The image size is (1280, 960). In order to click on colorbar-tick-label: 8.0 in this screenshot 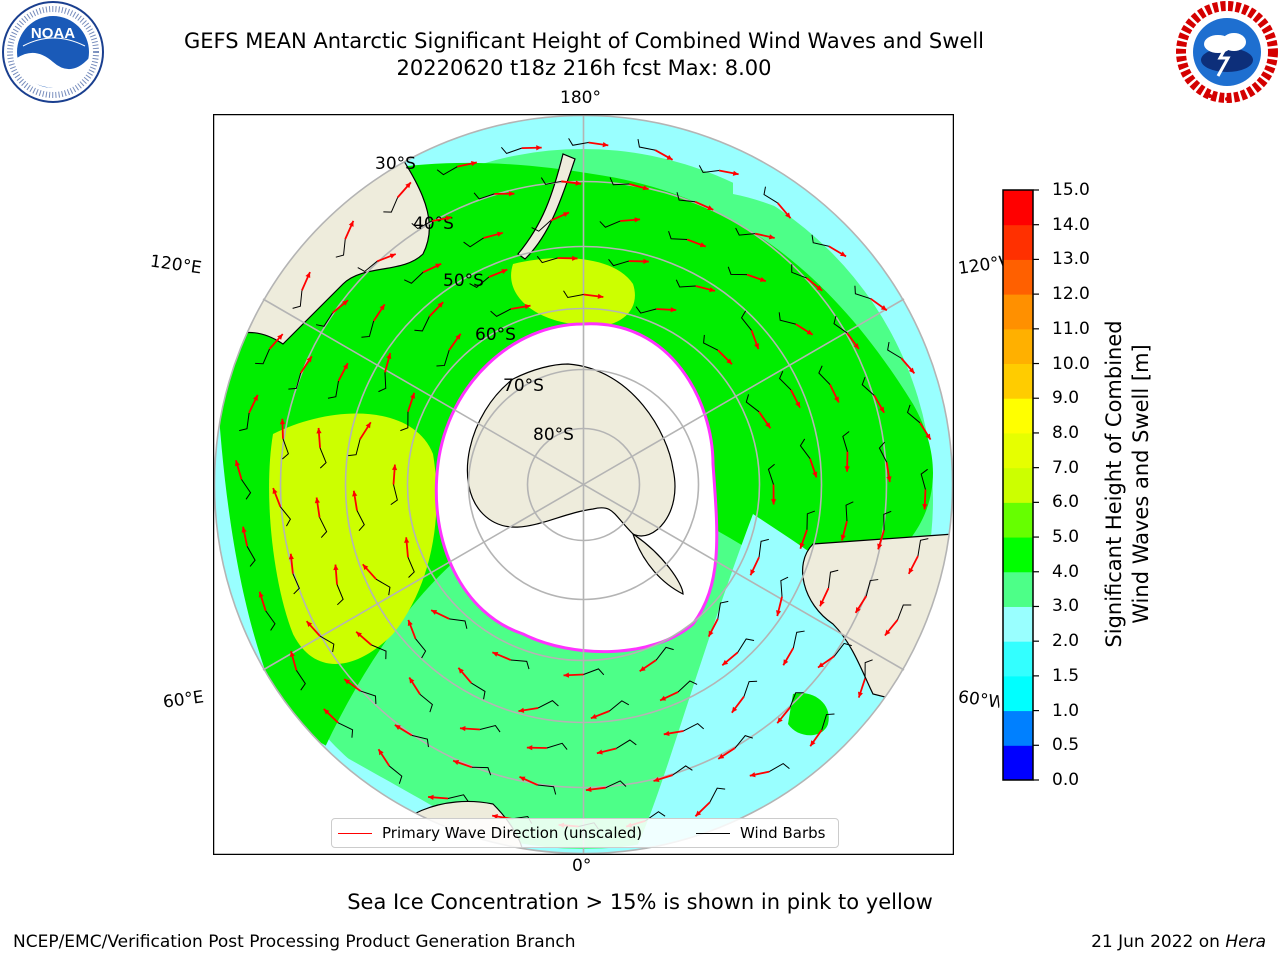, I will do `click(1066, 432)`.